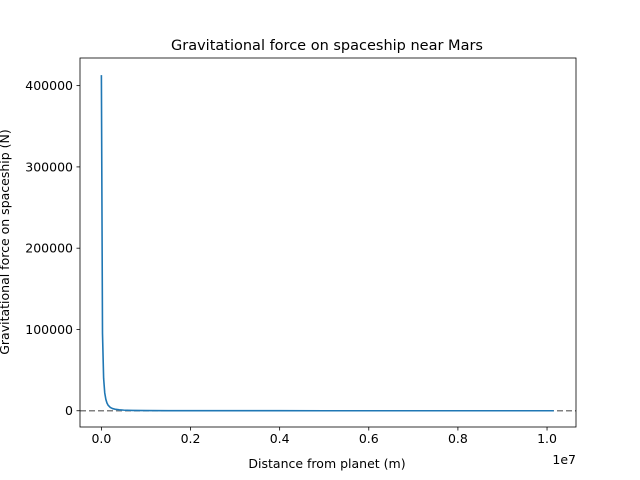 This screenshot has width=640, height=480. What do you see at coordinates (369, 438) in the screenshot?
I see `x-tick-label: 0.6` at bounding box center [369, 438].